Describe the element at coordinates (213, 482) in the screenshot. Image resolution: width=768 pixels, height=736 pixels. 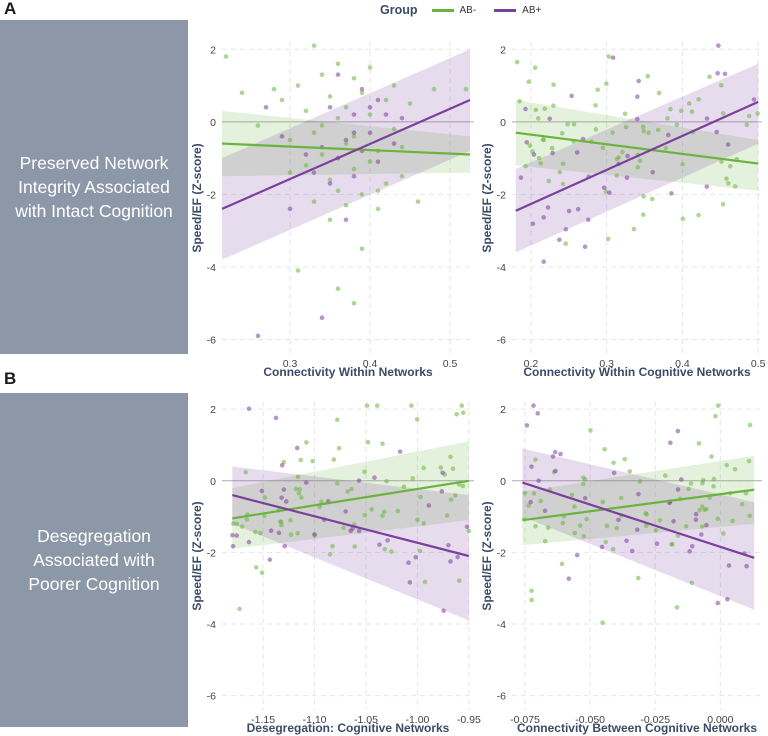
I see `y-tick-label: 0` at that location.